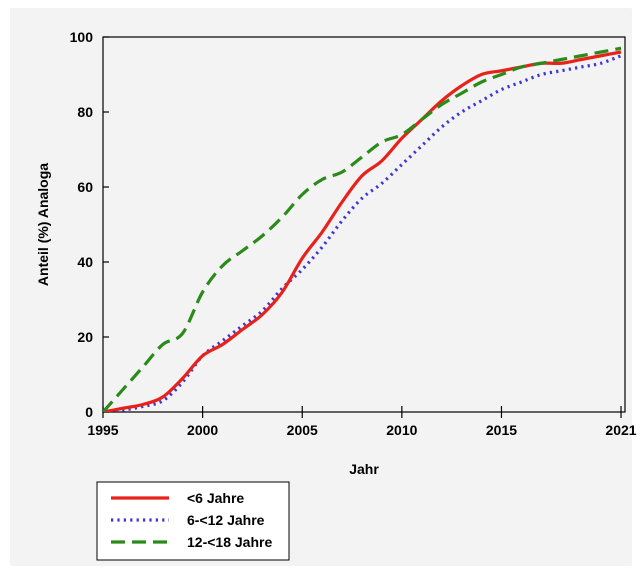  What do you see at coordinates (85, 112) in the screenshot?
I see `y-tick-label: 80` at bounding box center [85, 112].